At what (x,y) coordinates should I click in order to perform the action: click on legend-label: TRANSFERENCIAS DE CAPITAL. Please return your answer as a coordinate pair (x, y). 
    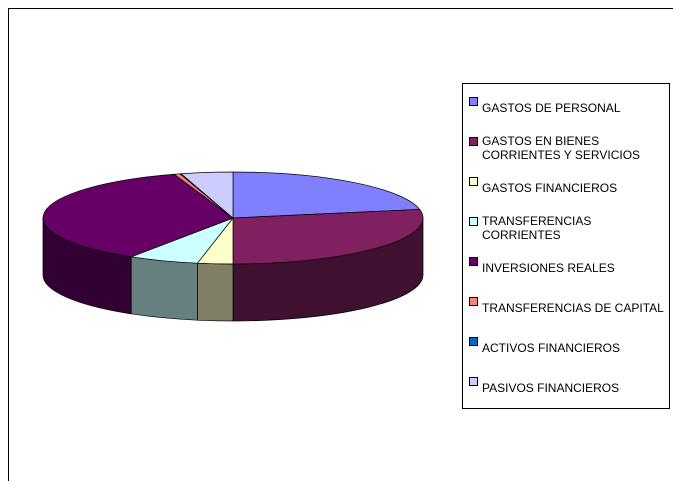
    Looking at the image, I should click on (573, 308).